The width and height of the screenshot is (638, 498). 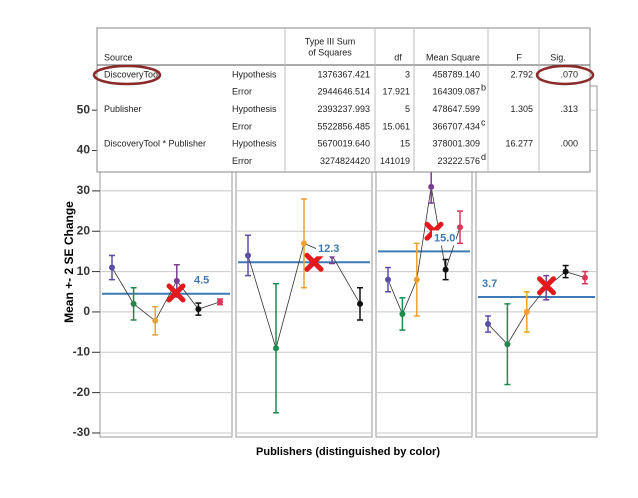 What do you see at coordinates (456, 126) in the screenshot?
I see `table-cell: 366707.434` at bounding box center [456, 126].